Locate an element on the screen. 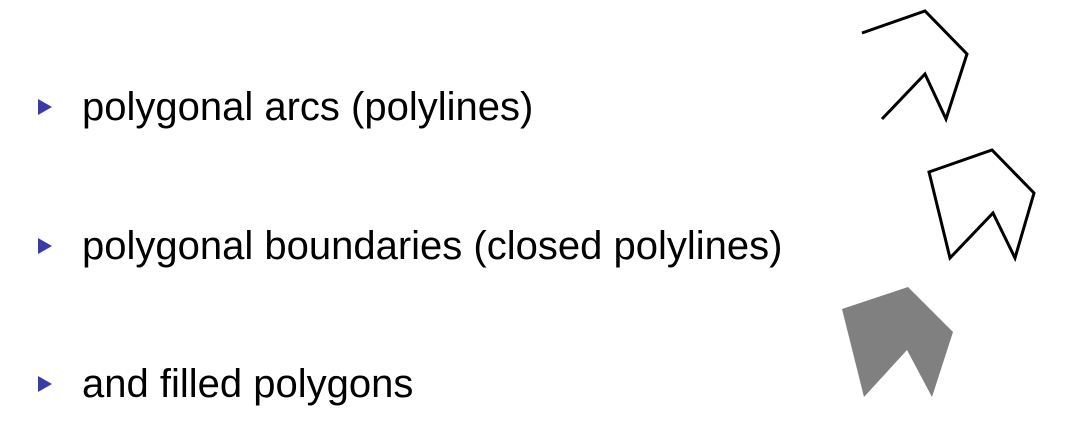  bullet-text: and filled polygons is located at coordinates (248, 384).